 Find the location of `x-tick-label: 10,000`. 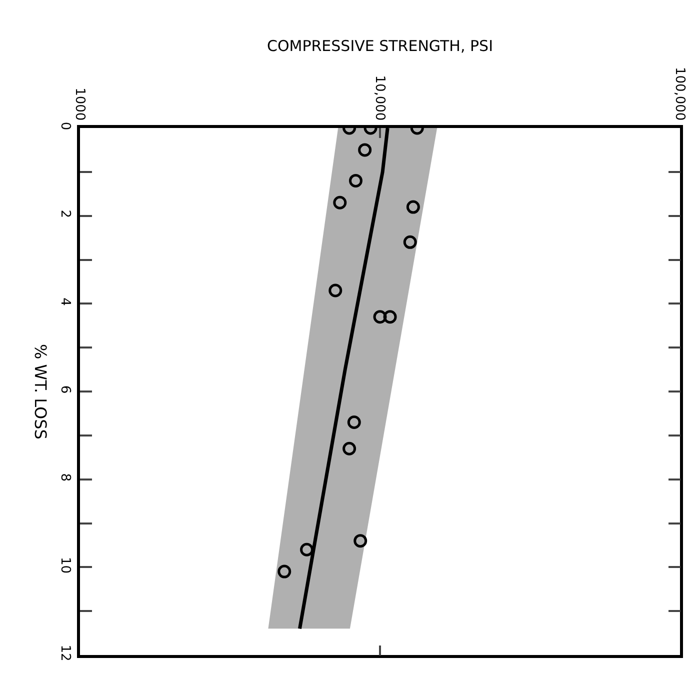

x-tick-label: 10,000 is located at coordinates (379, 98).